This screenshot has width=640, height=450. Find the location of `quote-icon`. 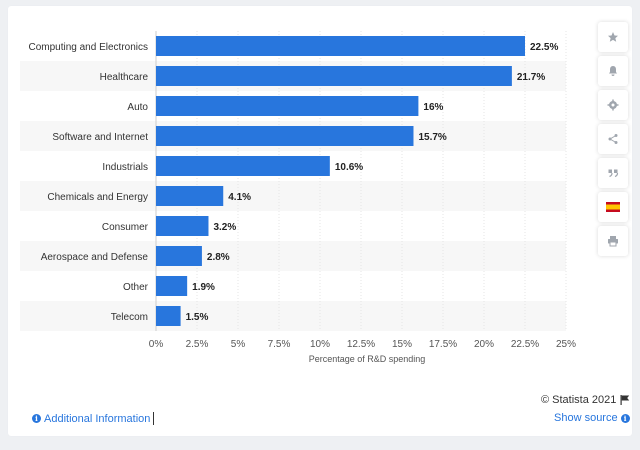

quote-icon is located at coordinates (613, 173).